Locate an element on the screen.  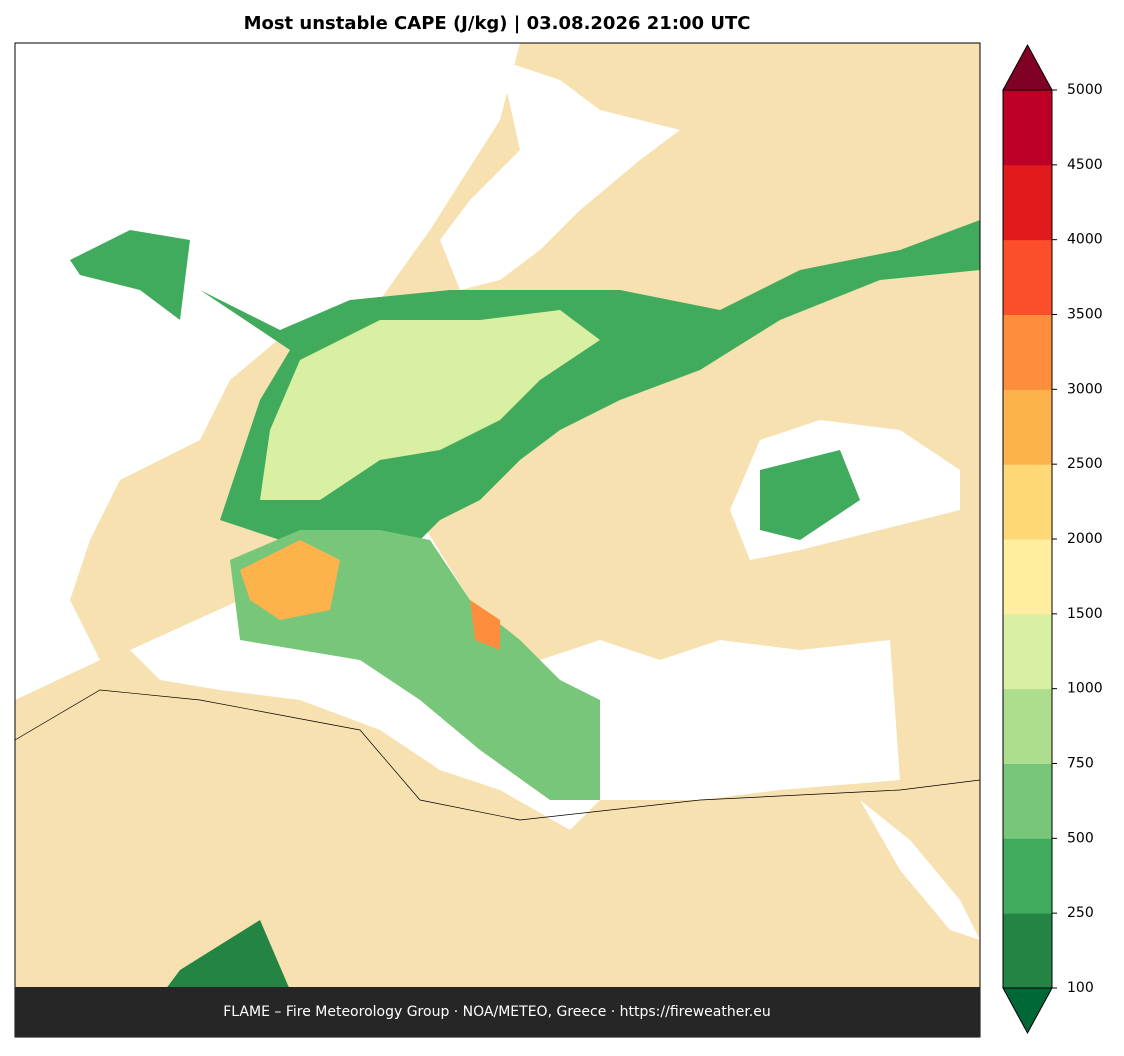
colorbar-tick-label: 3000 is located at coordinates (1085, 389).